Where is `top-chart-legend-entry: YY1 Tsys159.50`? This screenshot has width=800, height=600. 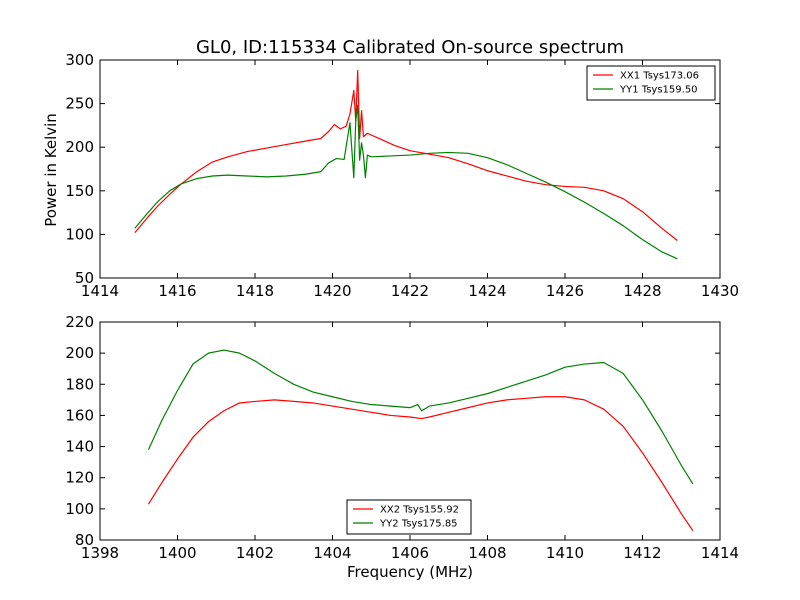
top-chart-legend-entry: YY1 Tsys159.50 is located at coordinates (658, 90).